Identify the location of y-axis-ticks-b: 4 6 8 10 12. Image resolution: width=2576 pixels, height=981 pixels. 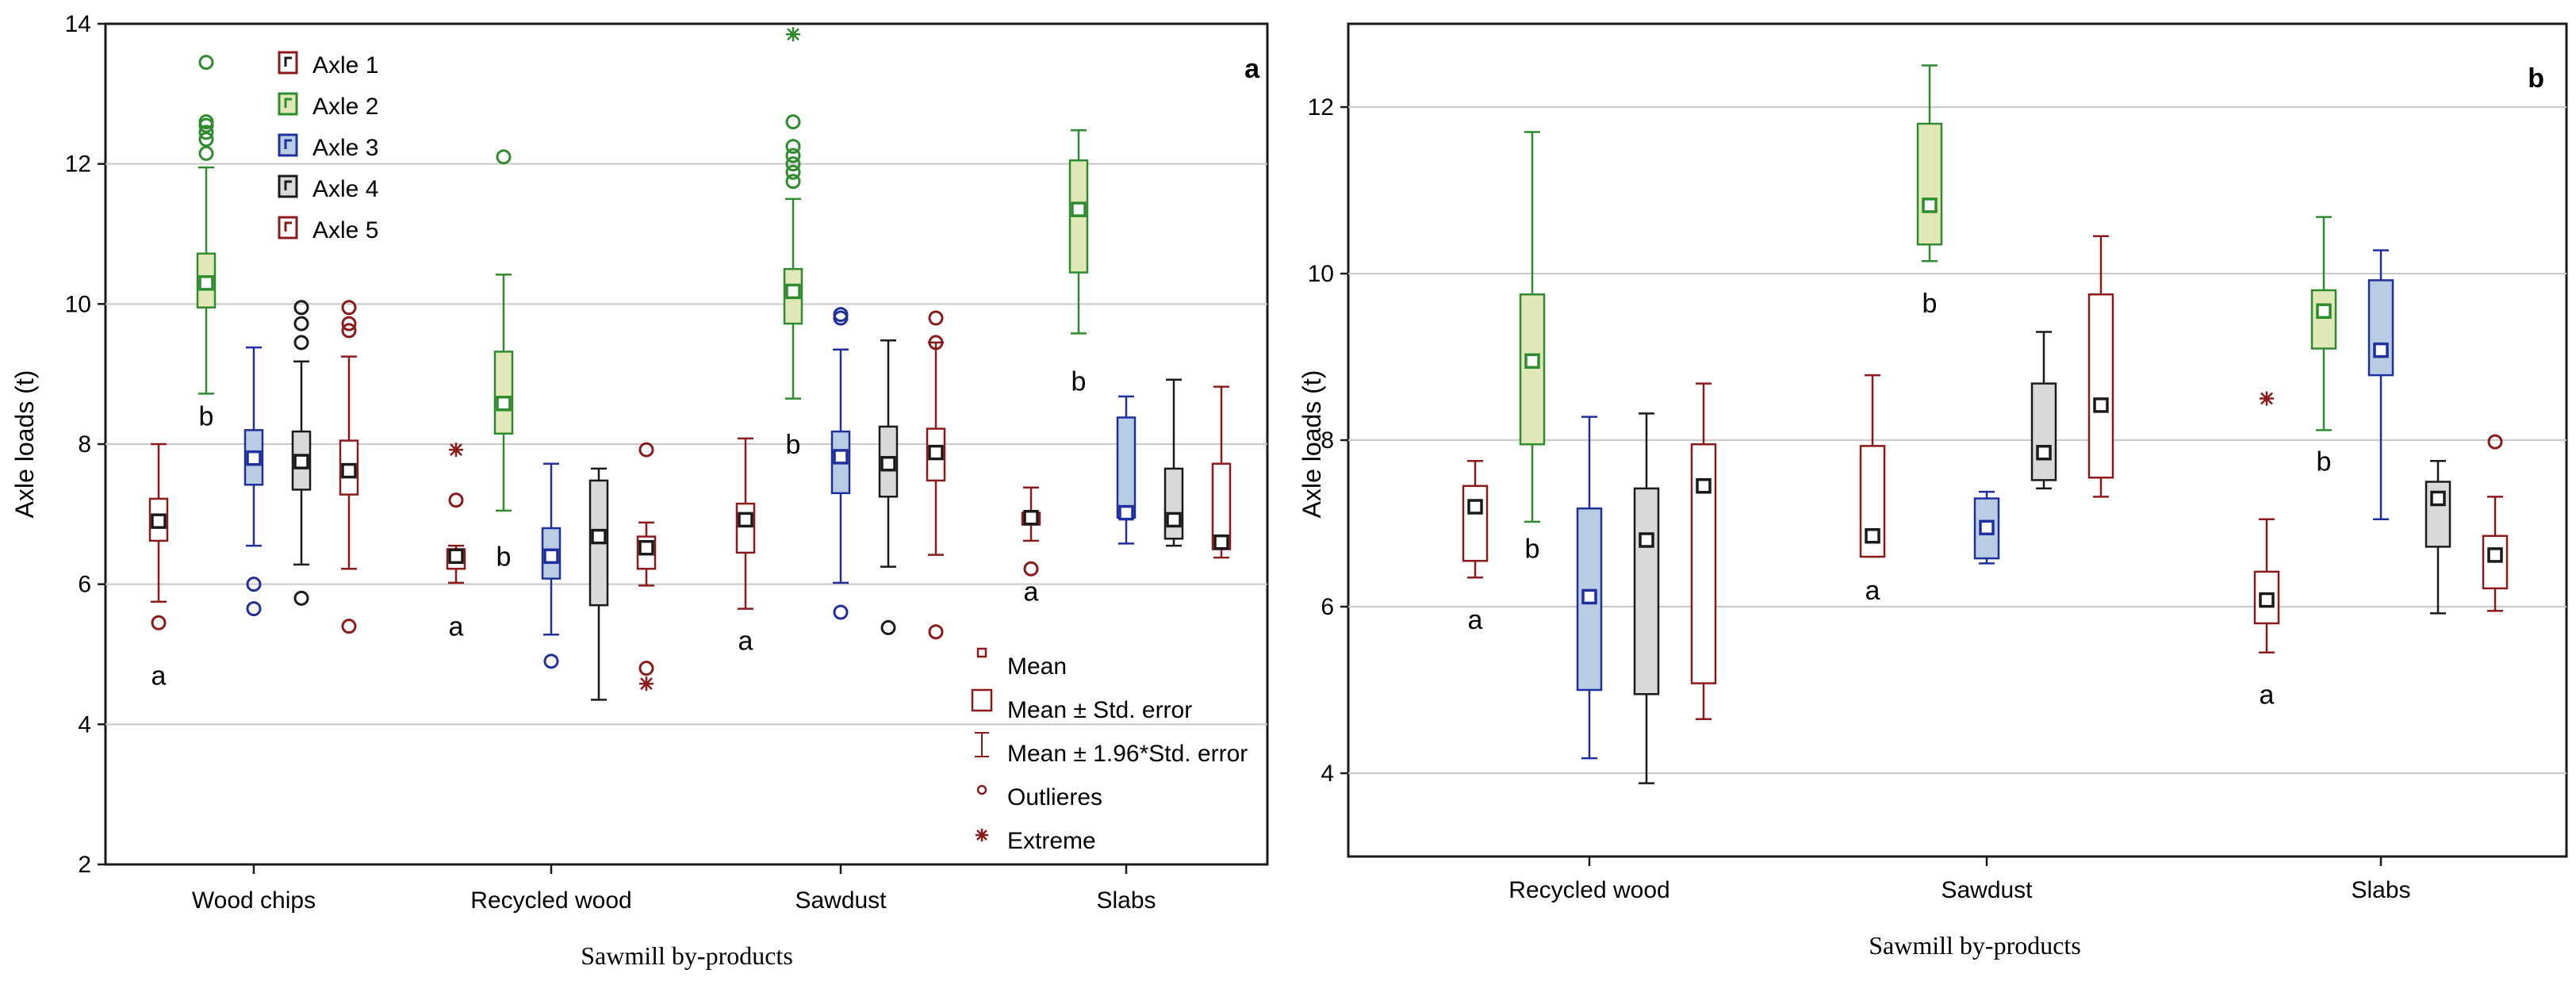
(1328, 440).